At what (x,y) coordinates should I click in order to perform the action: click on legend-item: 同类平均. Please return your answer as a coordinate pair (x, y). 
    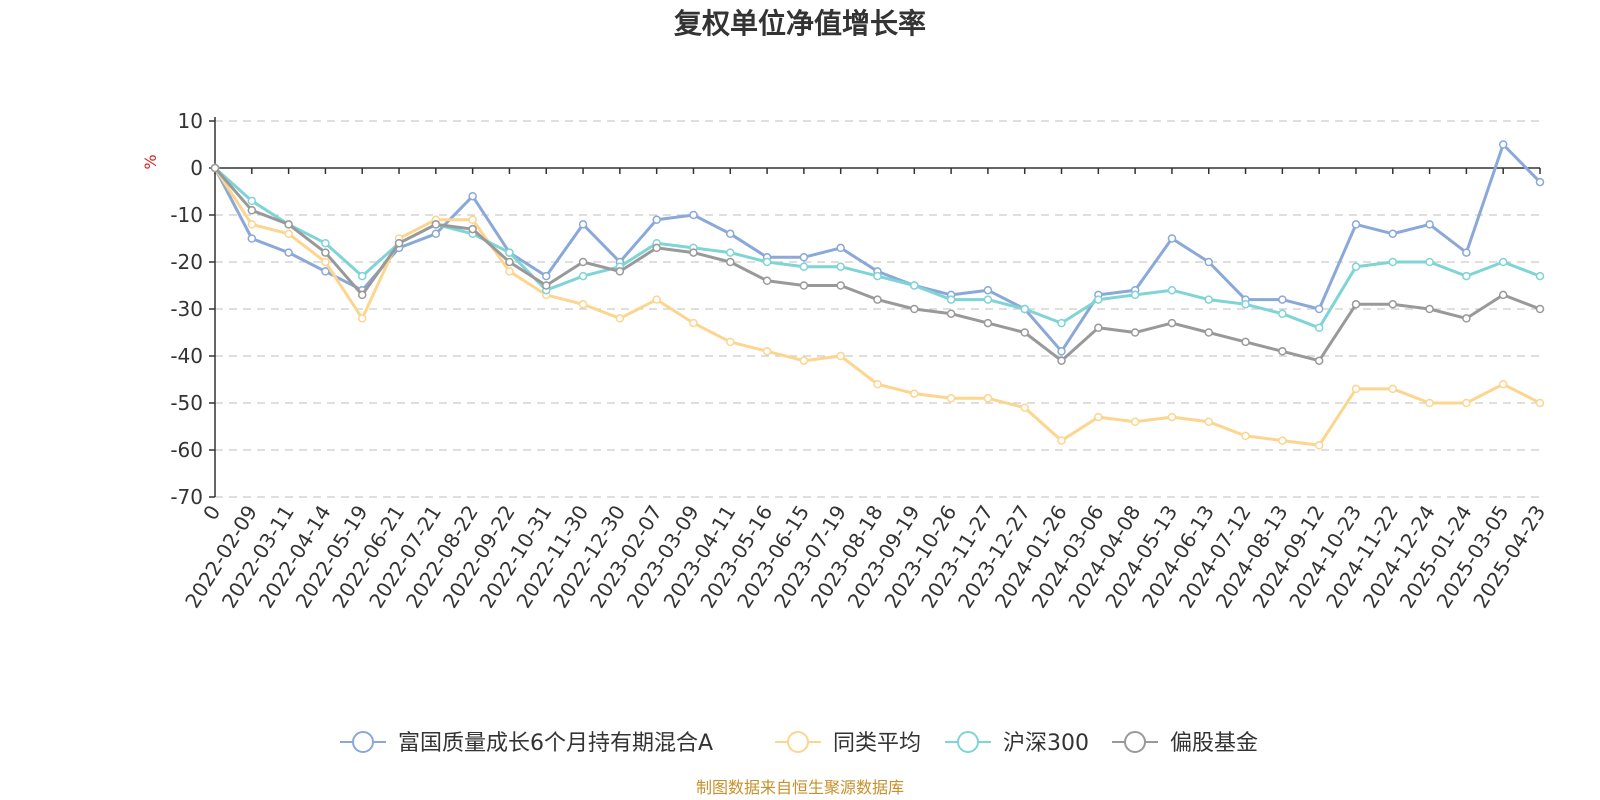
    Looking at the image, I should click on (848, 743).